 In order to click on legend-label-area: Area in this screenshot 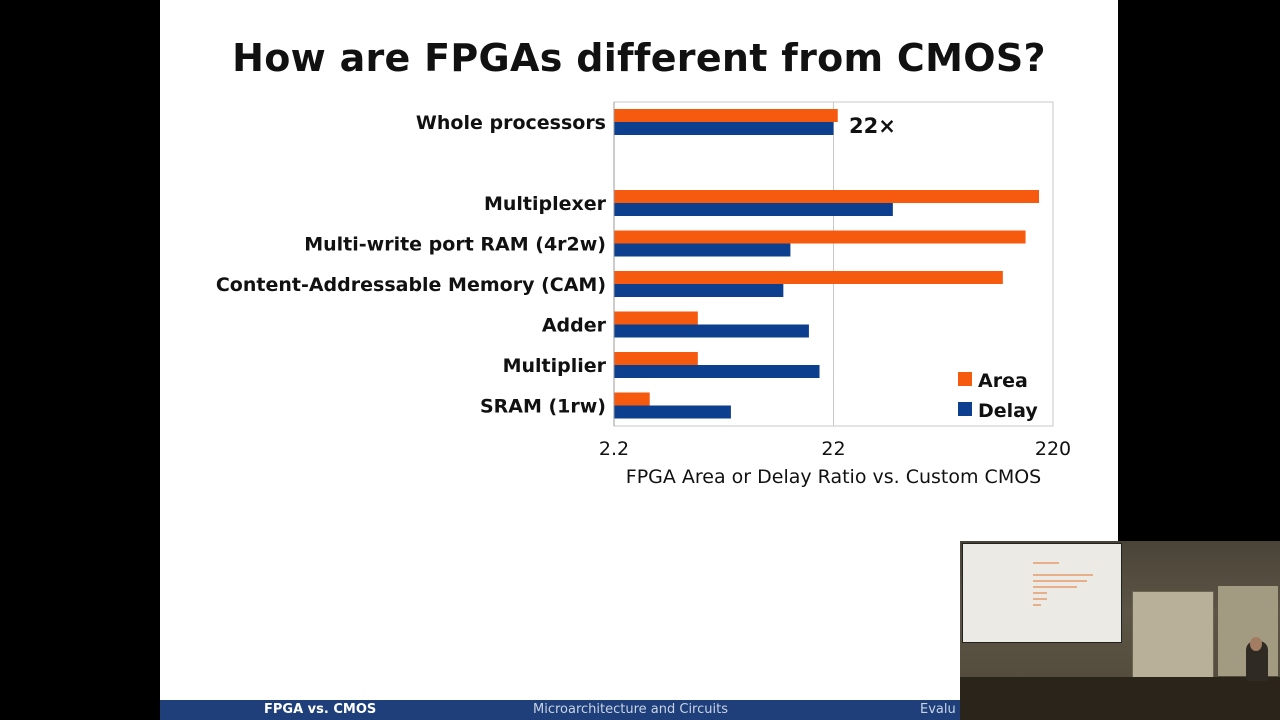, I will do `click(1003, 381)`.